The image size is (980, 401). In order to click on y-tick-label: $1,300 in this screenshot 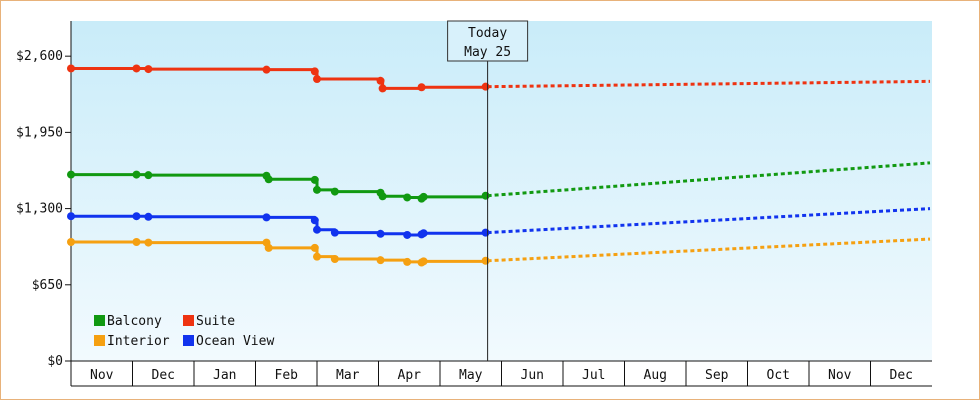, I will do `click(39, 209)`.